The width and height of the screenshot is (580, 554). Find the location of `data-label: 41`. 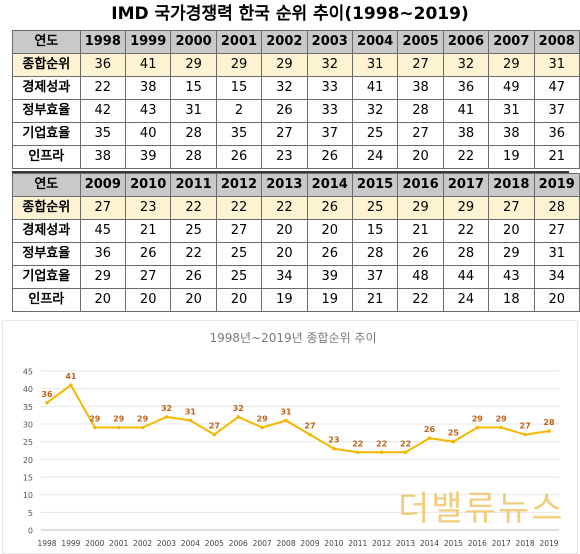

data-label: 41 is located at coordinates (71, 376).